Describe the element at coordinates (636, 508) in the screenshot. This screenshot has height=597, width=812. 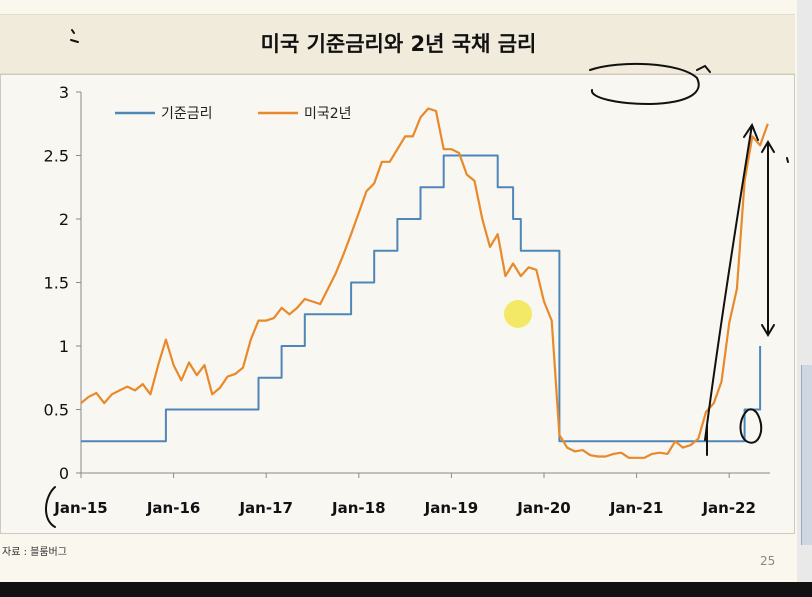
I see `x-tick-label: Jan-21` at that location.